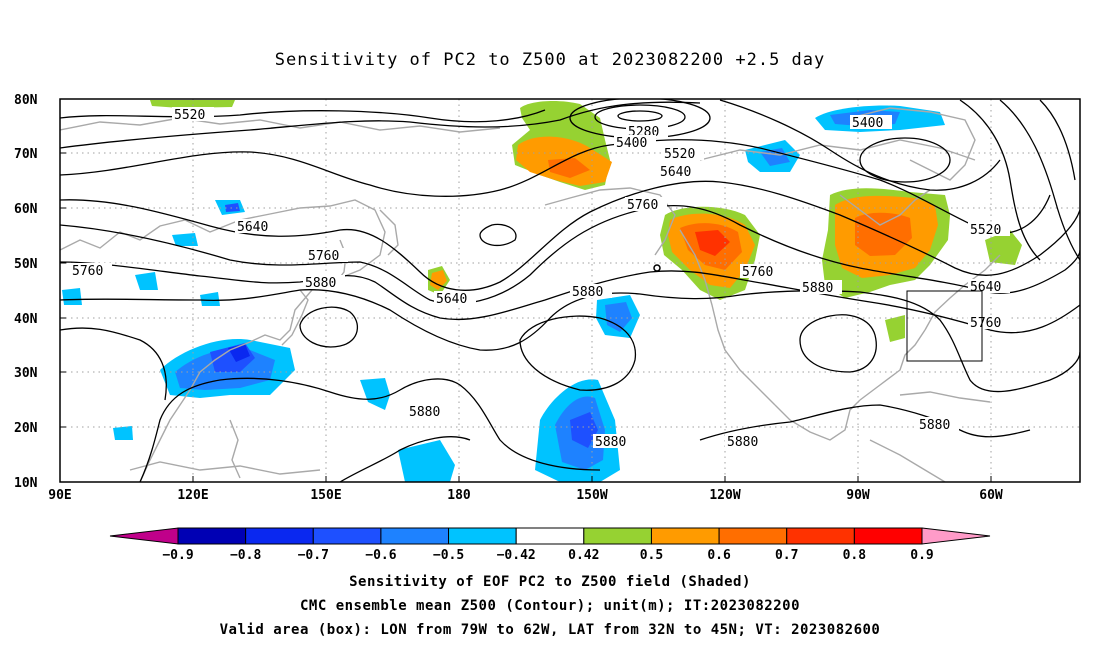 The width and height of the screenshot is (1100, 650). Describe the element at coordinates (719, 555) in the screenshot. I see `colorbar-label: 0.6` at that location.